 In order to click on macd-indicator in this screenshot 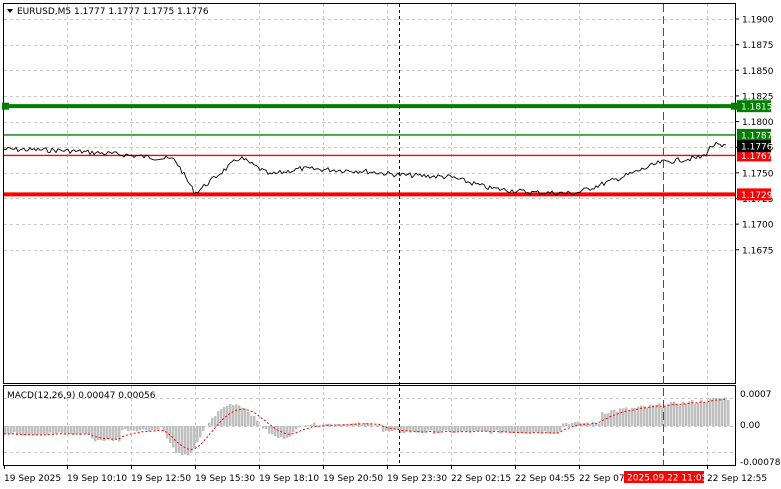, I will do `click(367, 426)`.